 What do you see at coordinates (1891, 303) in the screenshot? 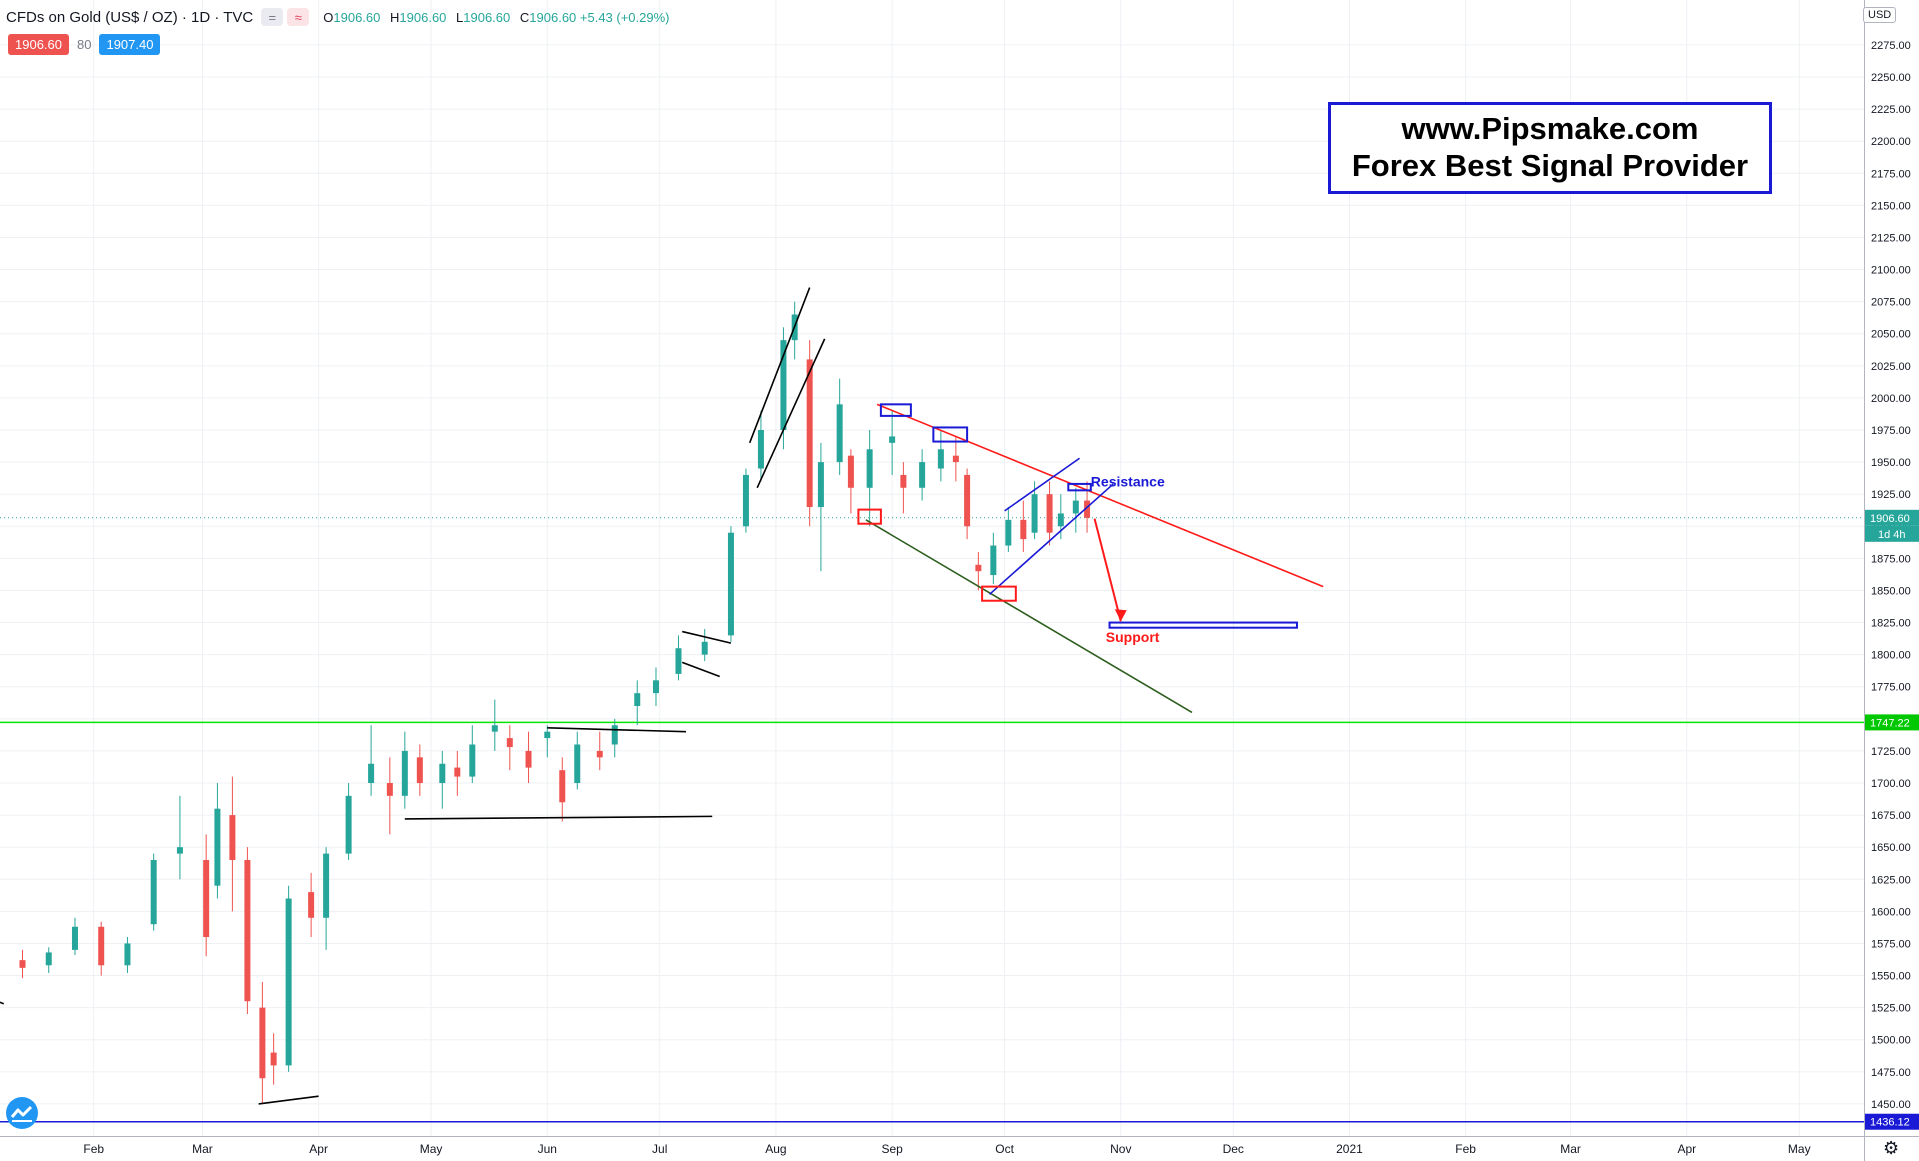
I see `y-tick-label: 2075.00` at bounding box center [1891, 303].